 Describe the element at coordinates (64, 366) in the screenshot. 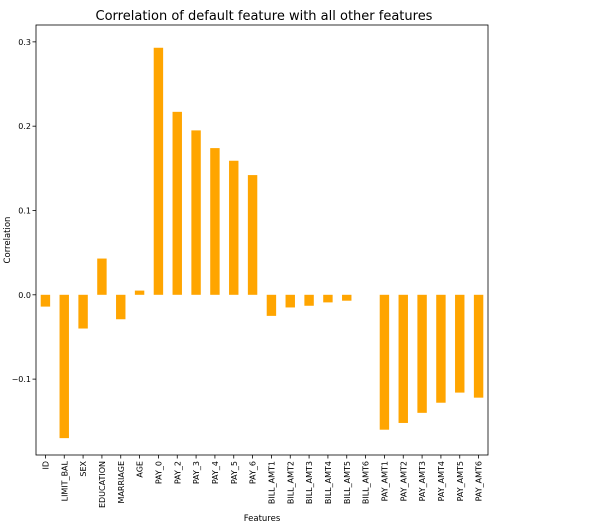

I see `bar-limit-bal` at that location.